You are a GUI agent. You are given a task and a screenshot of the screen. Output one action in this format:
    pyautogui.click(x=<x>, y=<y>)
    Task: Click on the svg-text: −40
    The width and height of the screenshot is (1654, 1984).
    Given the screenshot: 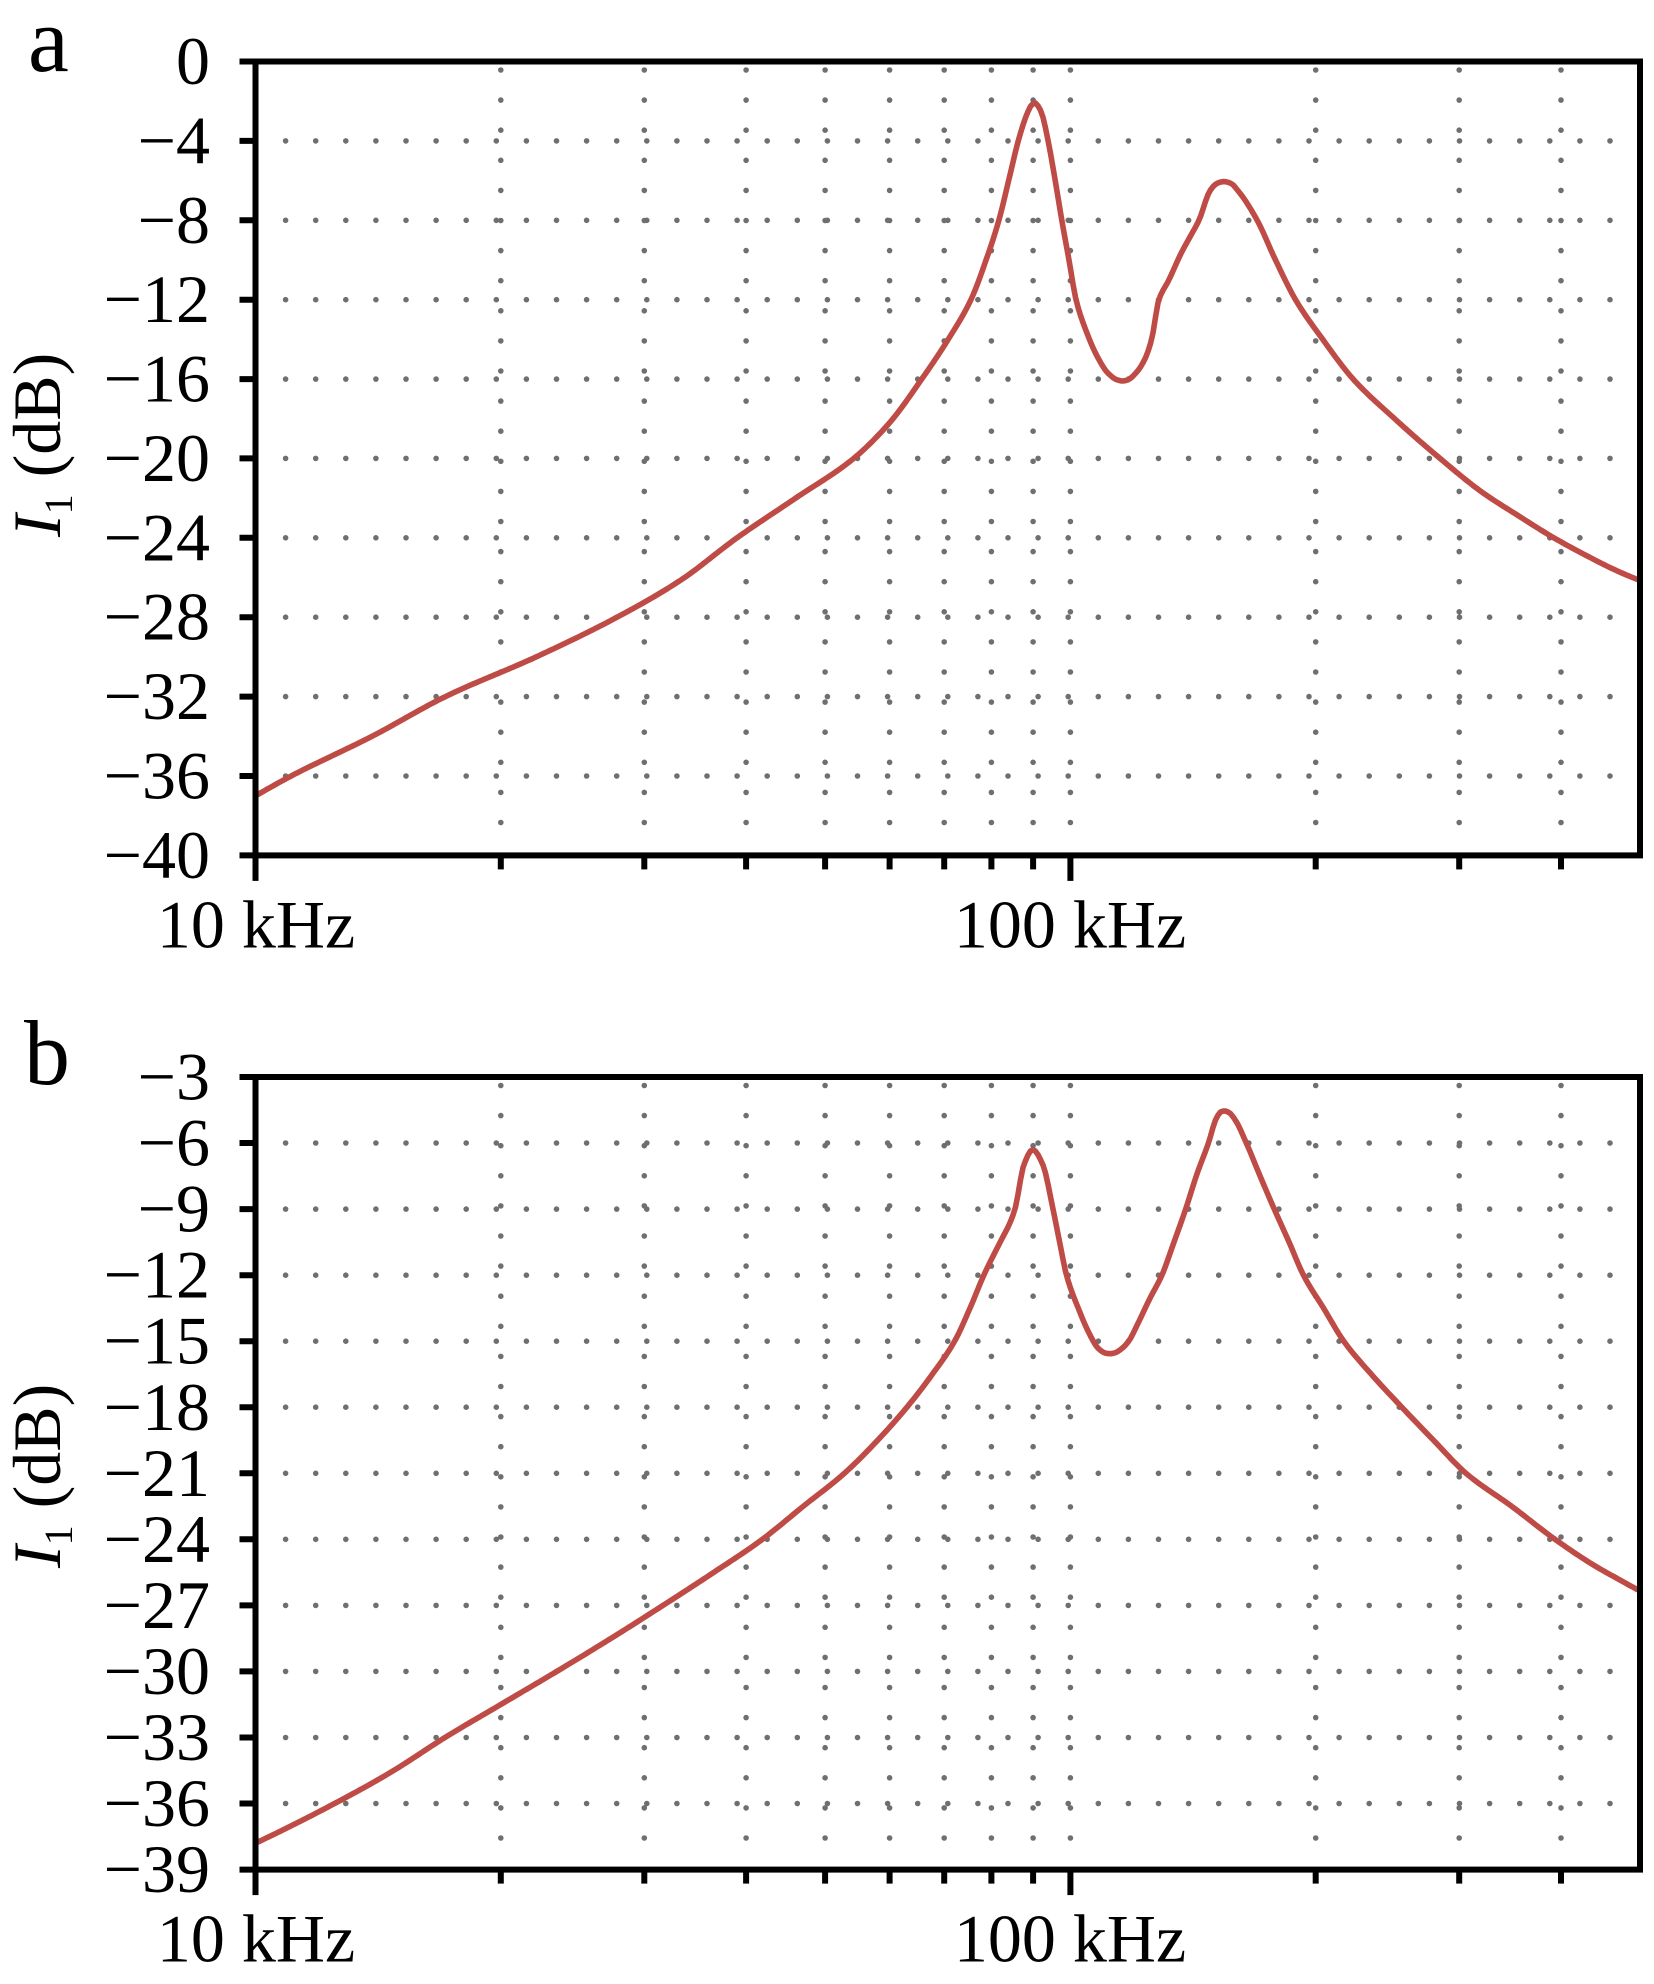 What is the action you would take?
    pyautogui.click(x=157, y=855)
    